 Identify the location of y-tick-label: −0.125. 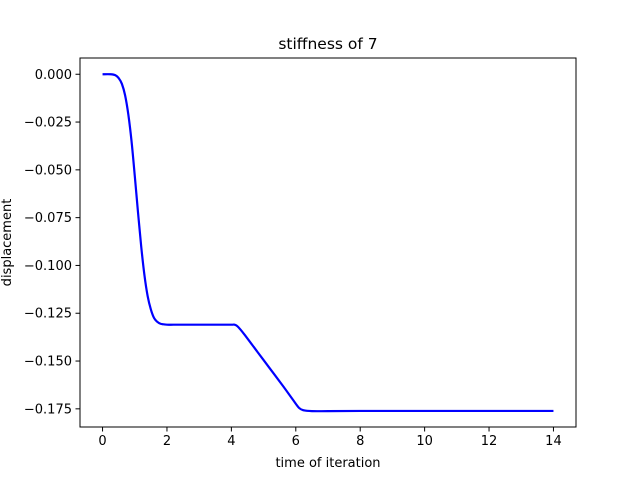
(48, 314).